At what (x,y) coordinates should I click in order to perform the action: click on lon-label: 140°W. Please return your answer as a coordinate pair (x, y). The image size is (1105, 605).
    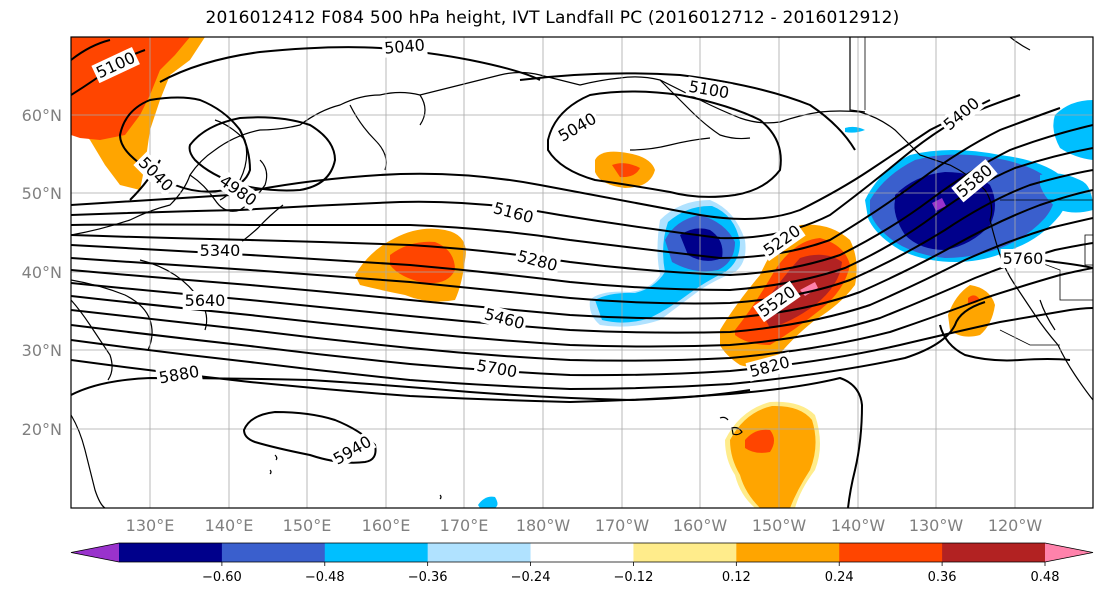
    Looking at the image, I should click on (858, 525).